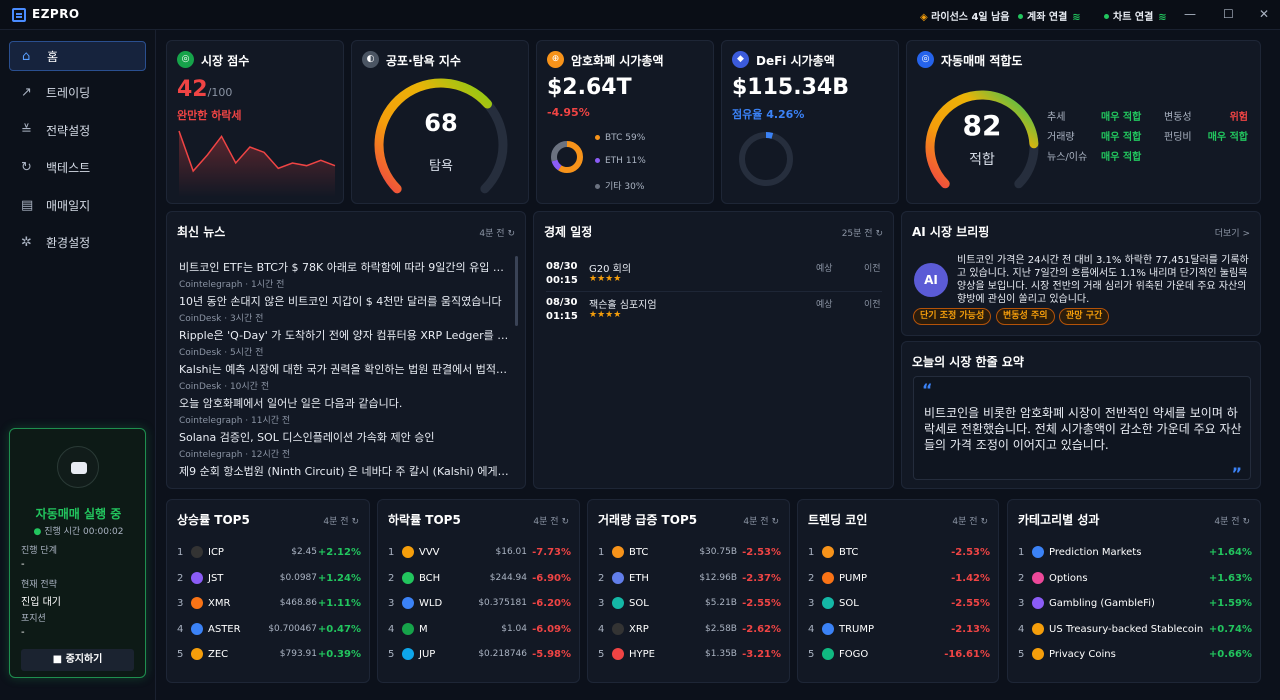 This screenshot has width=1280, height=700. Describe the element at coordinates (970, 522) in the screenshot. I see `trending-updated: 4분 전 ↻` at that location.